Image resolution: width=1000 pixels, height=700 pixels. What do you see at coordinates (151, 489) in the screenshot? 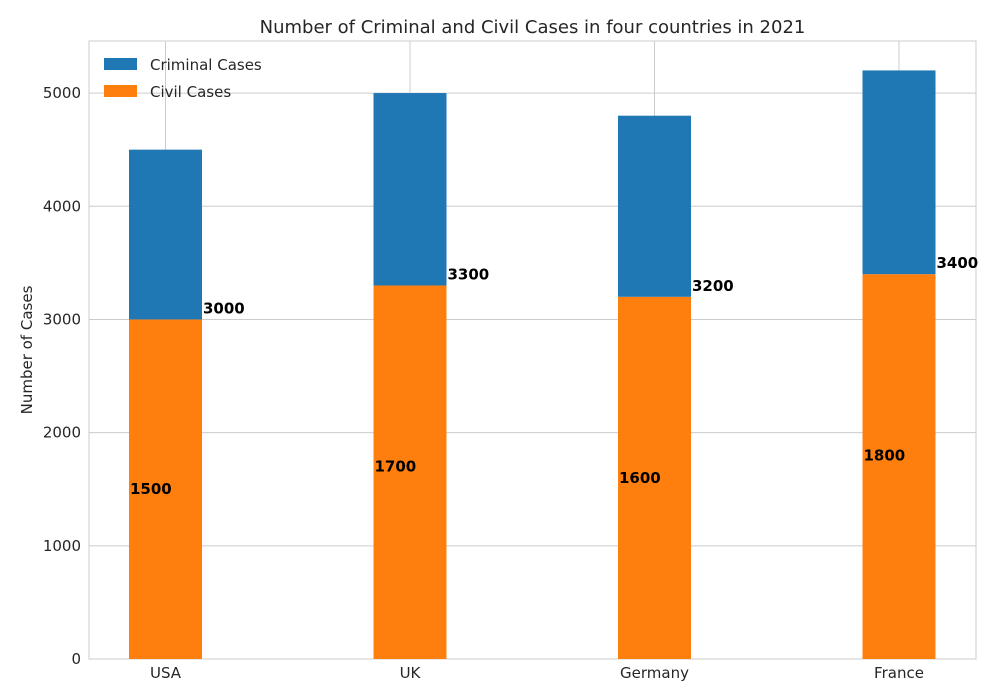
I see `data-label: 1500` at bounding box center [151, 489].